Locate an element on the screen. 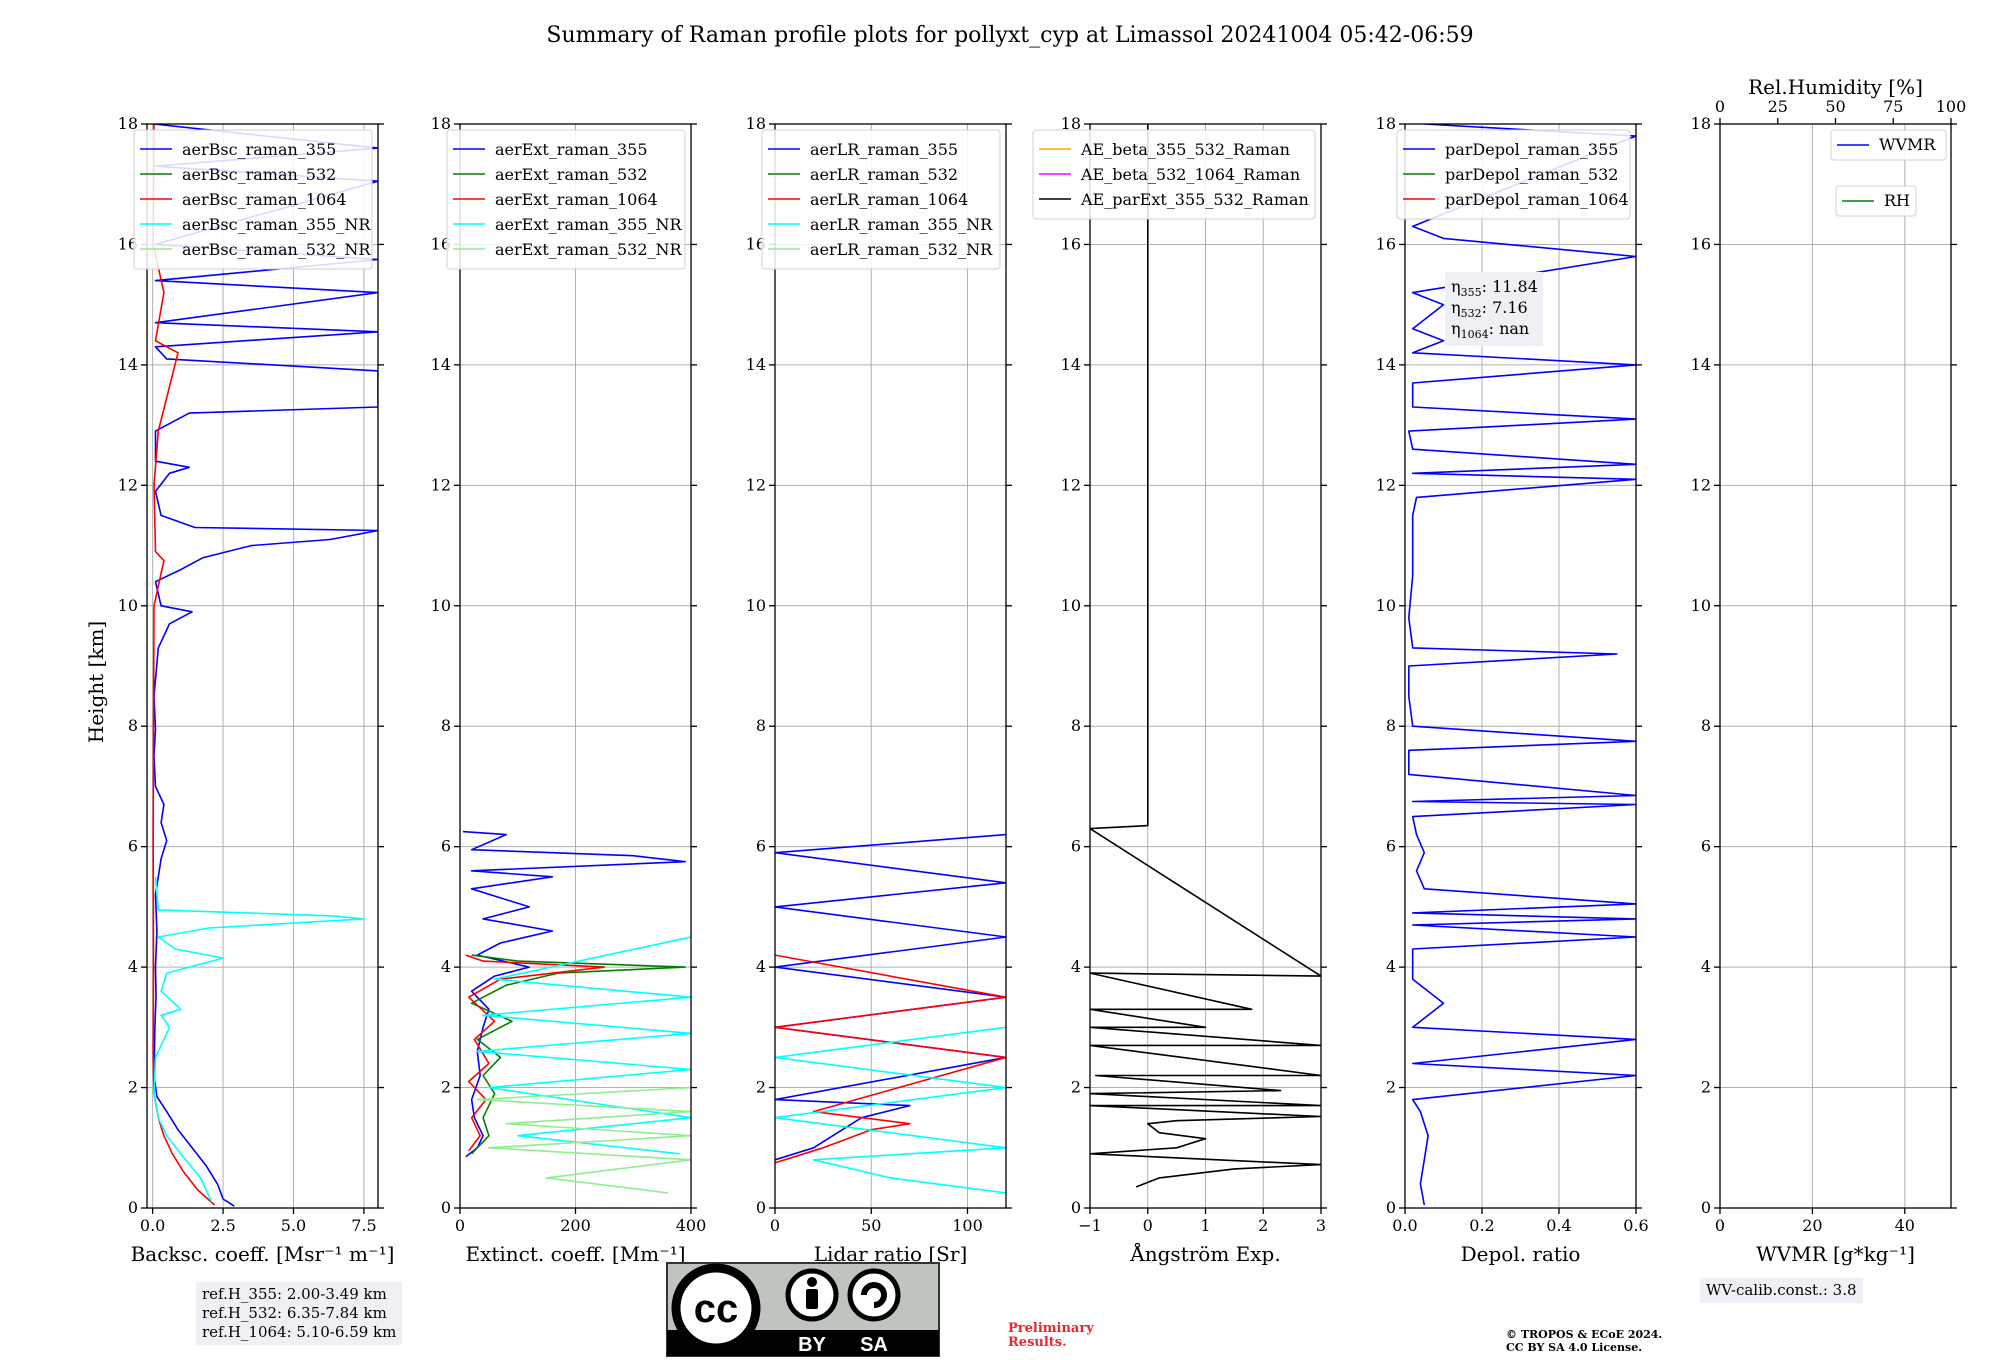 The image size is (2000, 1360). legend-label: parDepol_raman_1064 is located at coordinates (1537, 199).